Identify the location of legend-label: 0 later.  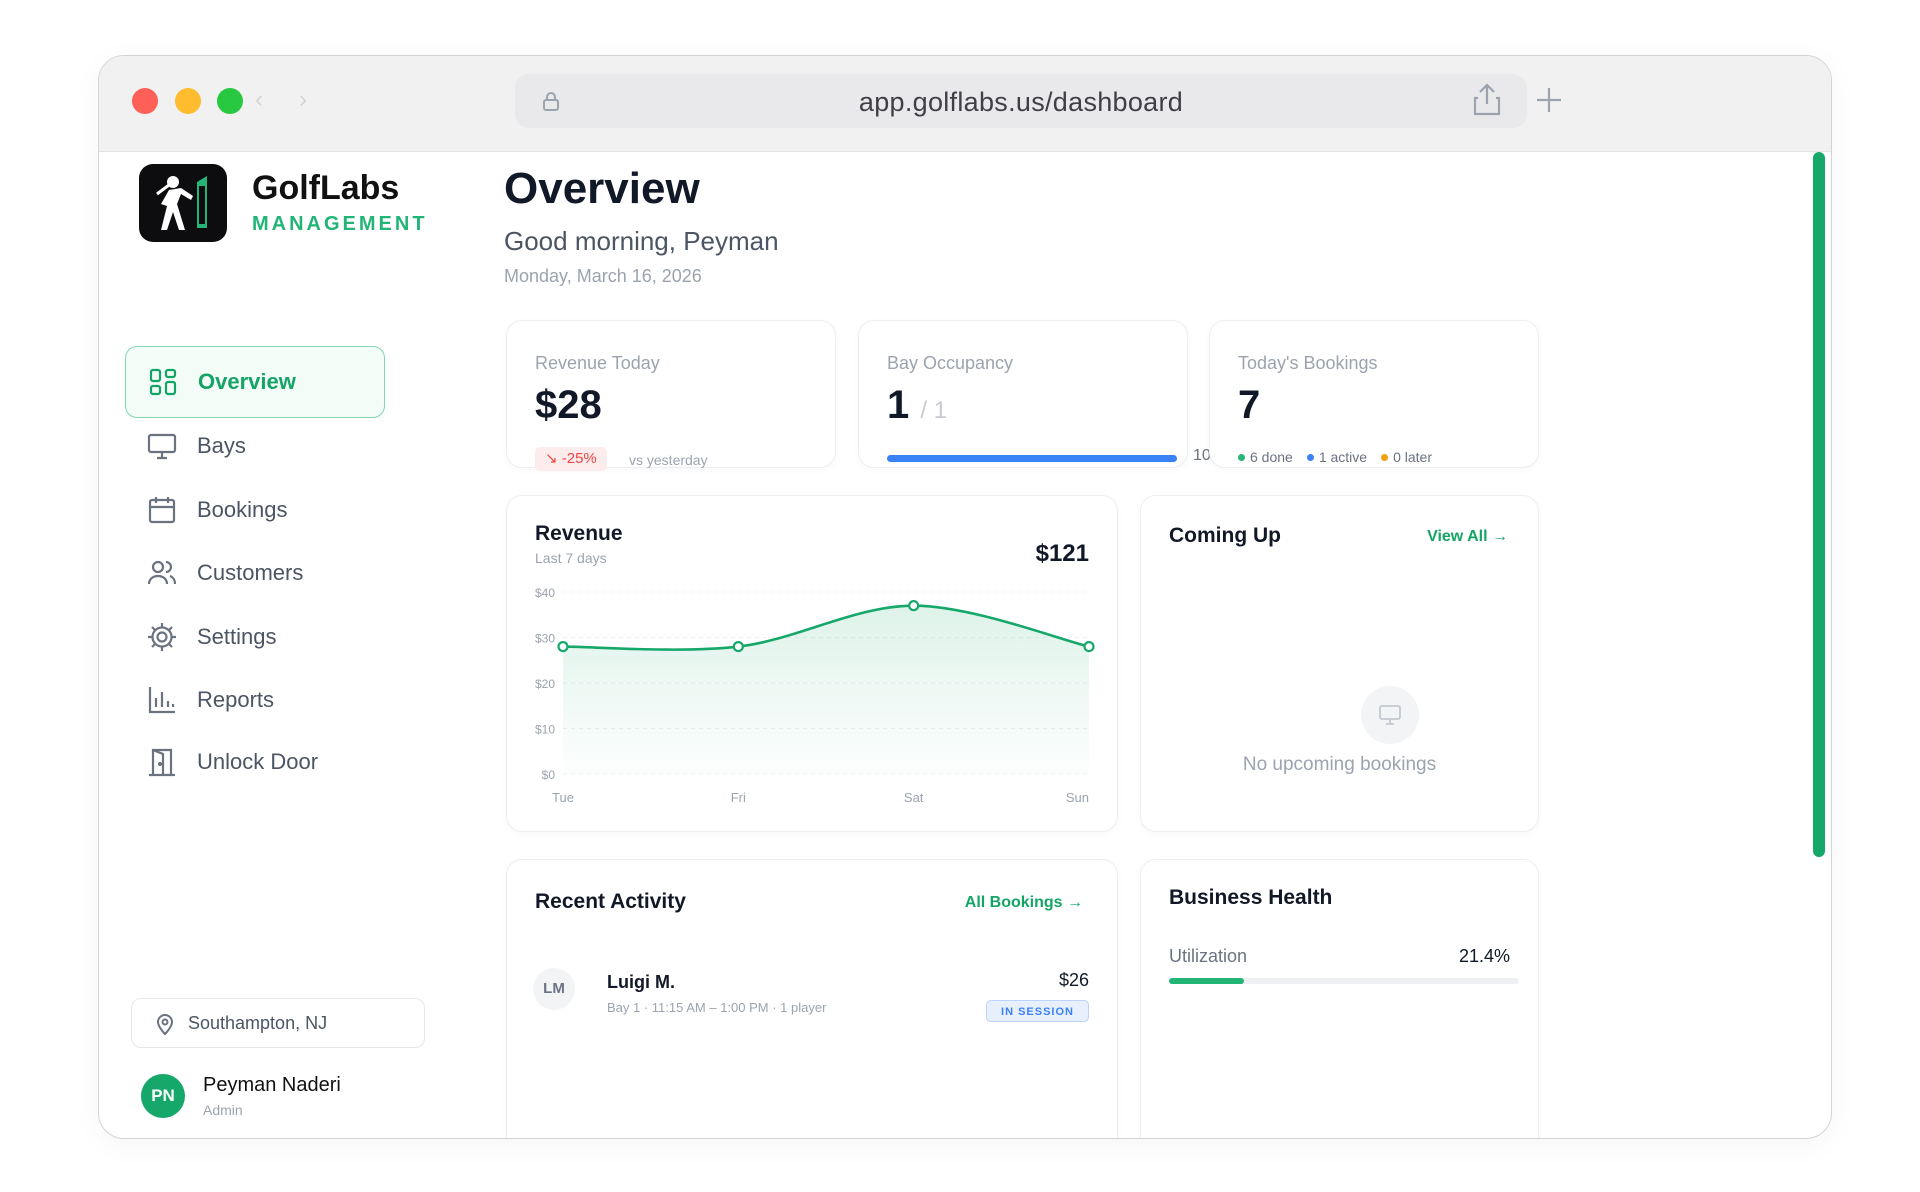
(1412, 457).